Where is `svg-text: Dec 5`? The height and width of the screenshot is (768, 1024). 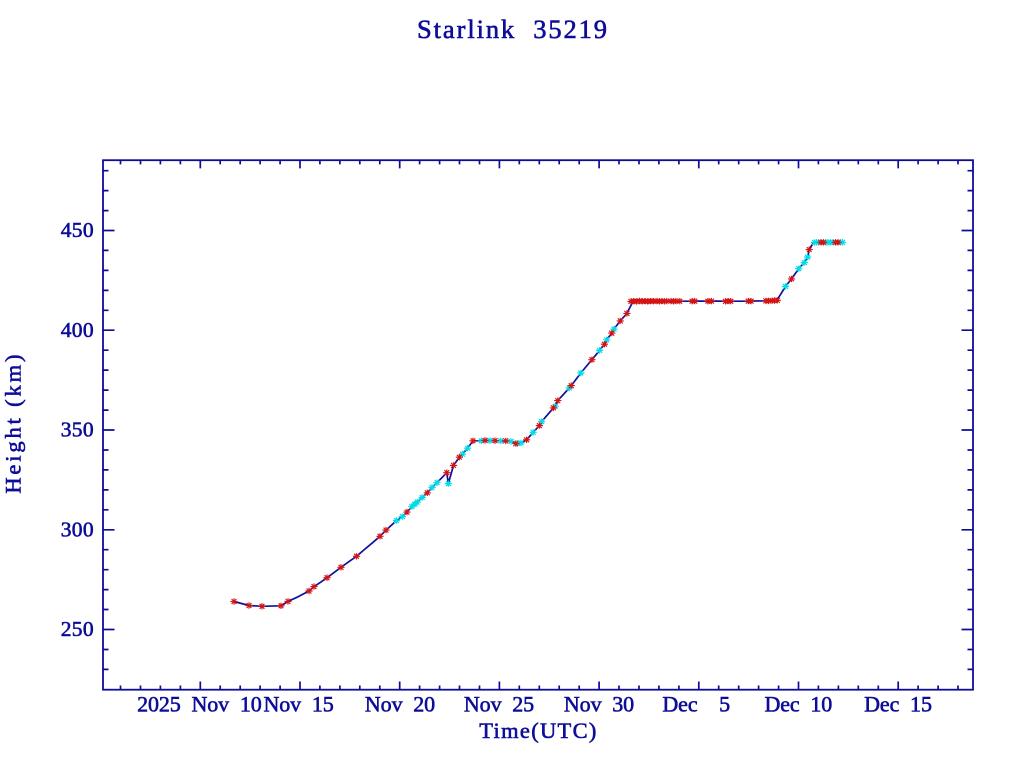
svg-text: Dec 5 is located at coordinates (696, 704).